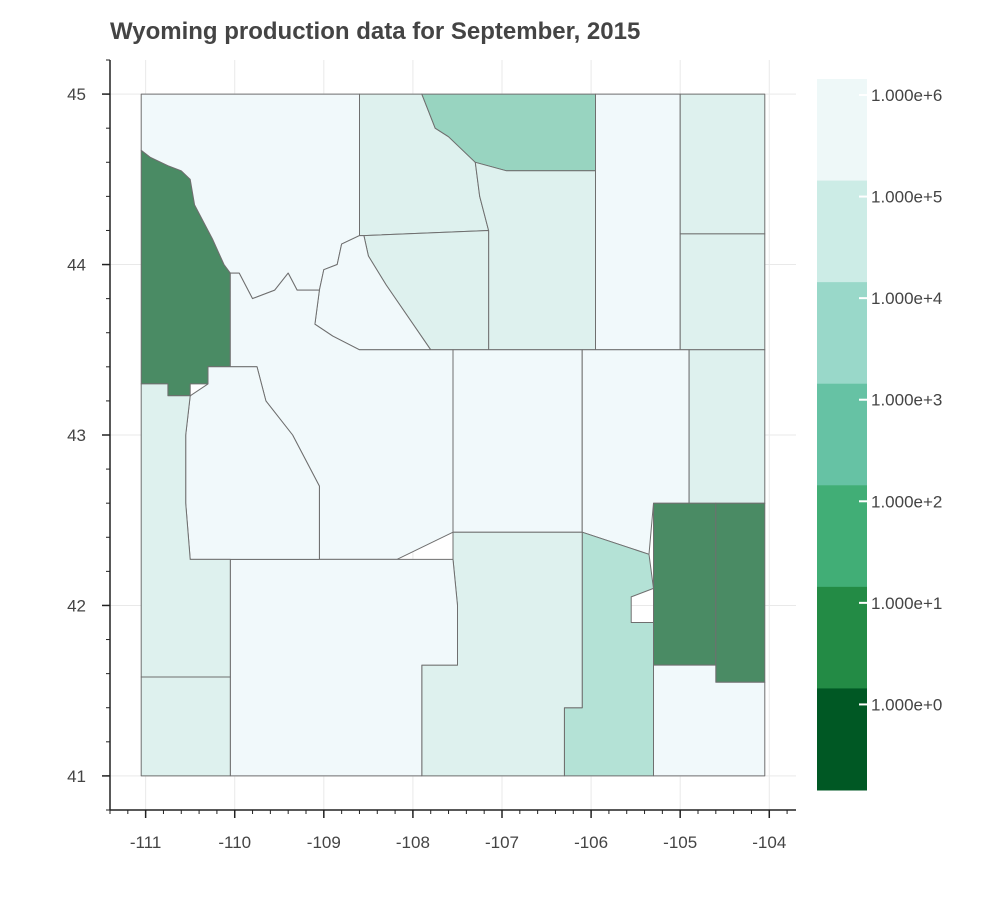  I want to click on x-tick-label: -109, so click(324, 842).